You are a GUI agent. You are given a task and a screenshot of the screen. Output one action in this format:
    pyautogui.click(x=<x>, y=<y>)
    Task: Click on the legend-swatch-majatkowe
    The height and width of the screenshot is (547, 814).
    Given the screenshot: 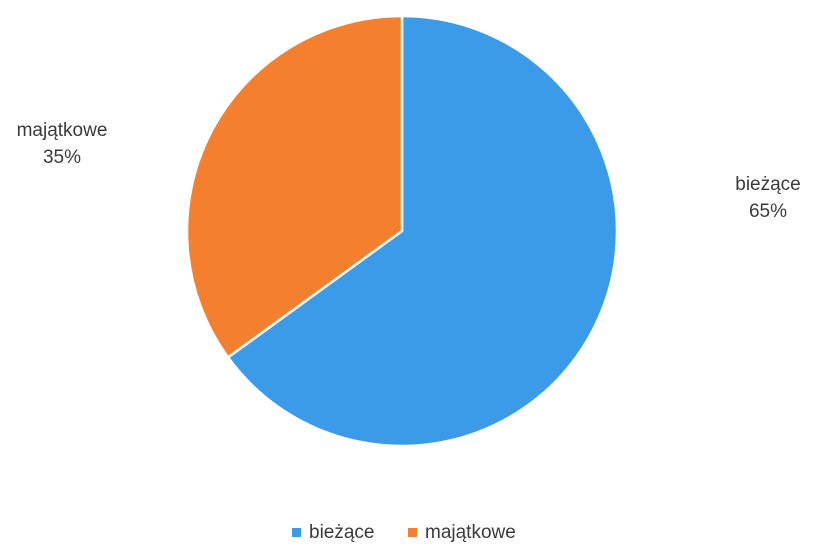 What is the action you would take?
    pyautogui.click(x=412, y=532)
    